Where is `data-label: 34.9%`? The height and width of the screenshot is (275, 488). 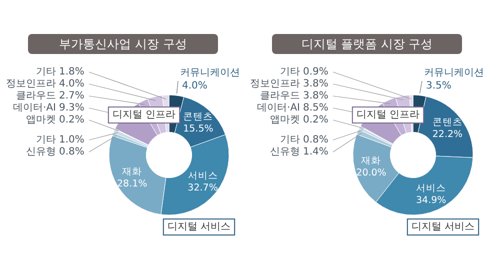
data-label: 34.9% is located at coordinates (431, 200).